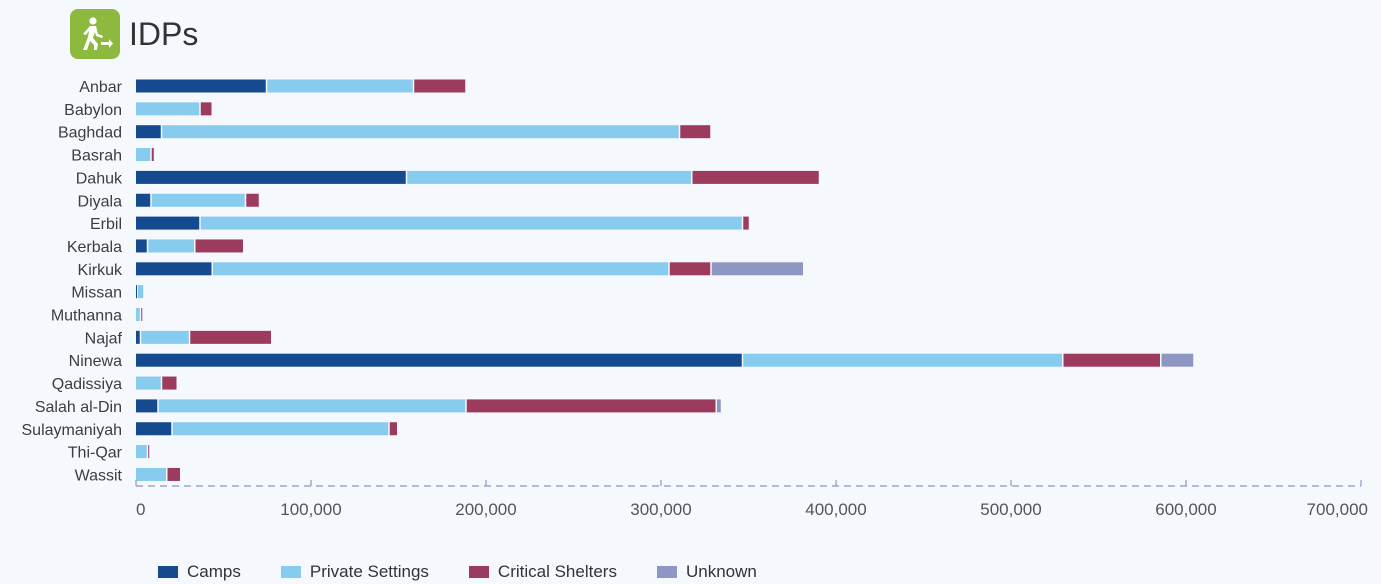  What do you see at coordinates (95, 34) in the screenshot?
I see `walking-person-exit-icon` at bounding box center [95, 34].